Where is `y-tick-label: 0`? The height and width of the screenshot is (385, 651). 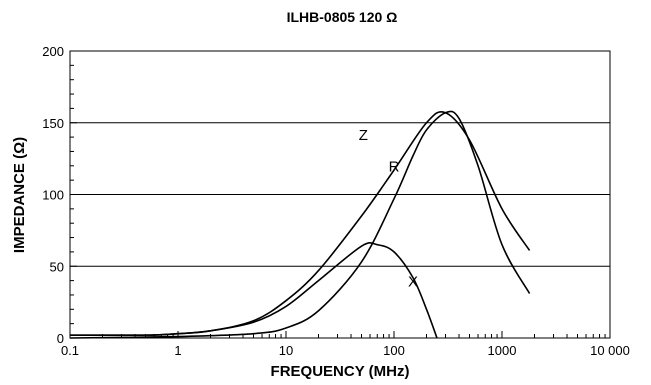
y-tick-label: 0 is located at coordinates (60, 338).